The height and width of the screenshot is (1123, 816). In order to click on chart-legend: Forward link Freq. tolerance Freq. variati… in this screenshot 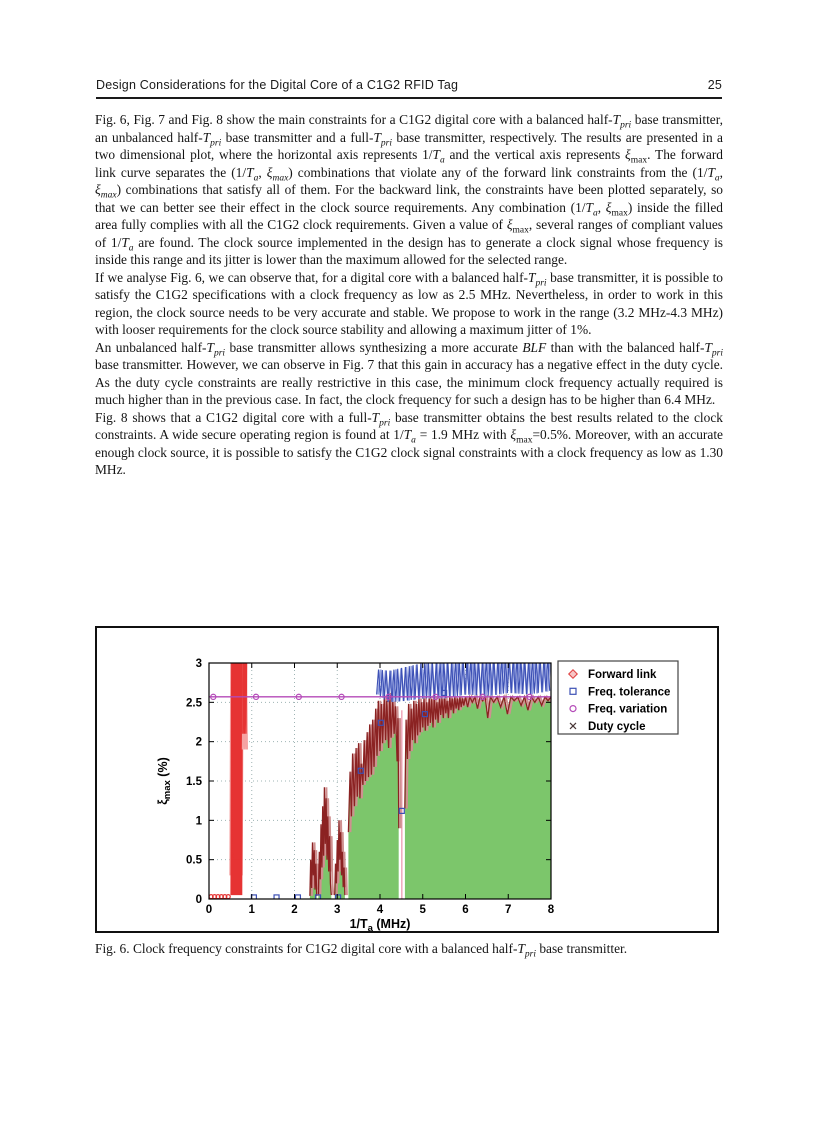, I will do `click(618, 697)`.